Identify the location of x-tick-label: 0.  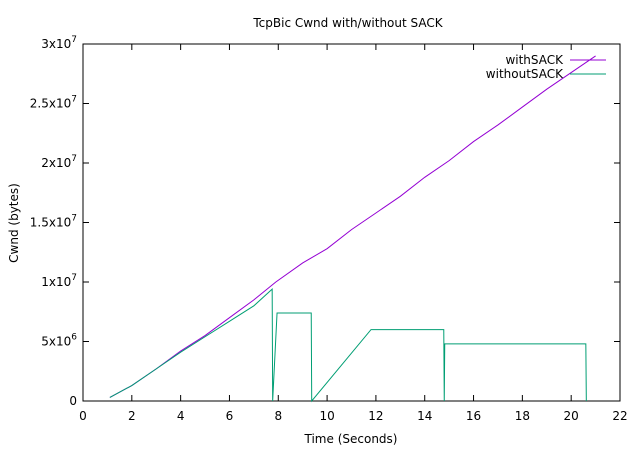
(83, 416).